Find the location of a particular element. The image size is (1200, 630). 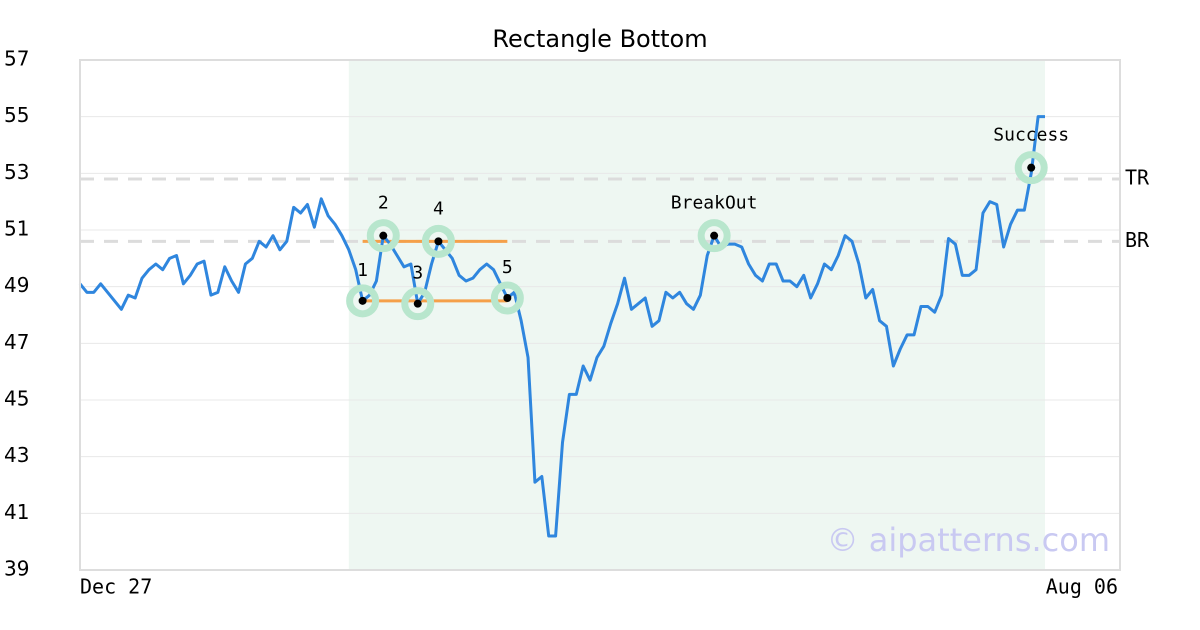

chart-title: Rectangle Bottom is located at coordinates (599, 39).